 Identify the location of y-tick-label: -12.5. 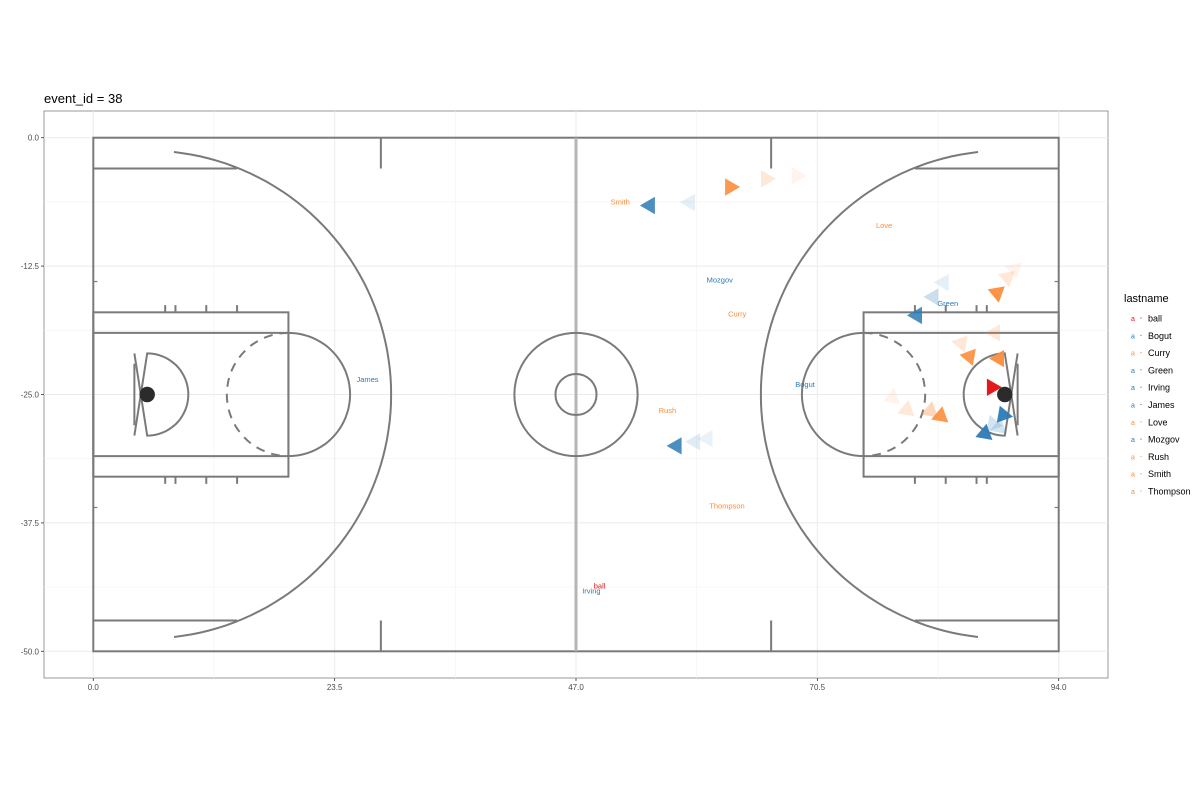
(30, 266).